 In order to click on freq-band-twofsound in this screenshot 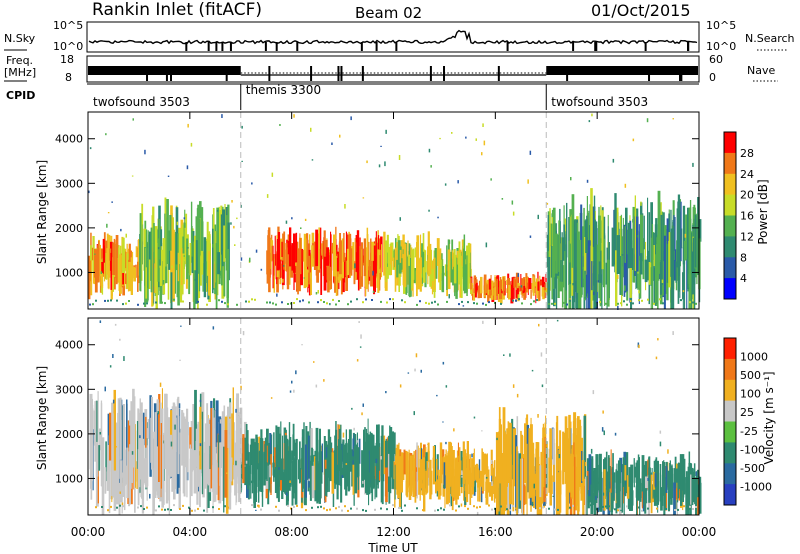, I will do `click(164, 70)`.